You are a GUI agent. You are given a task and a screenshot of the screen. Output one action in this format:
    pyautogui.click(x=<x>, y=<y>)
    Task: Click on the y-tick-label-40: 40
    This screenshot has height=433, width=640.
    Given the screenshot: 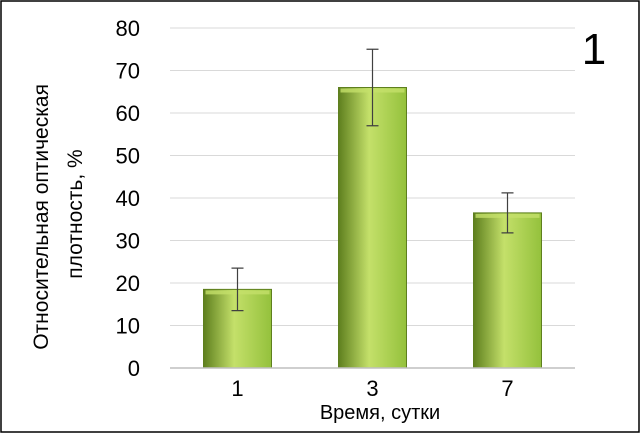 What is the action you would take?
    pyautogui.click(x=128, y=198)
    